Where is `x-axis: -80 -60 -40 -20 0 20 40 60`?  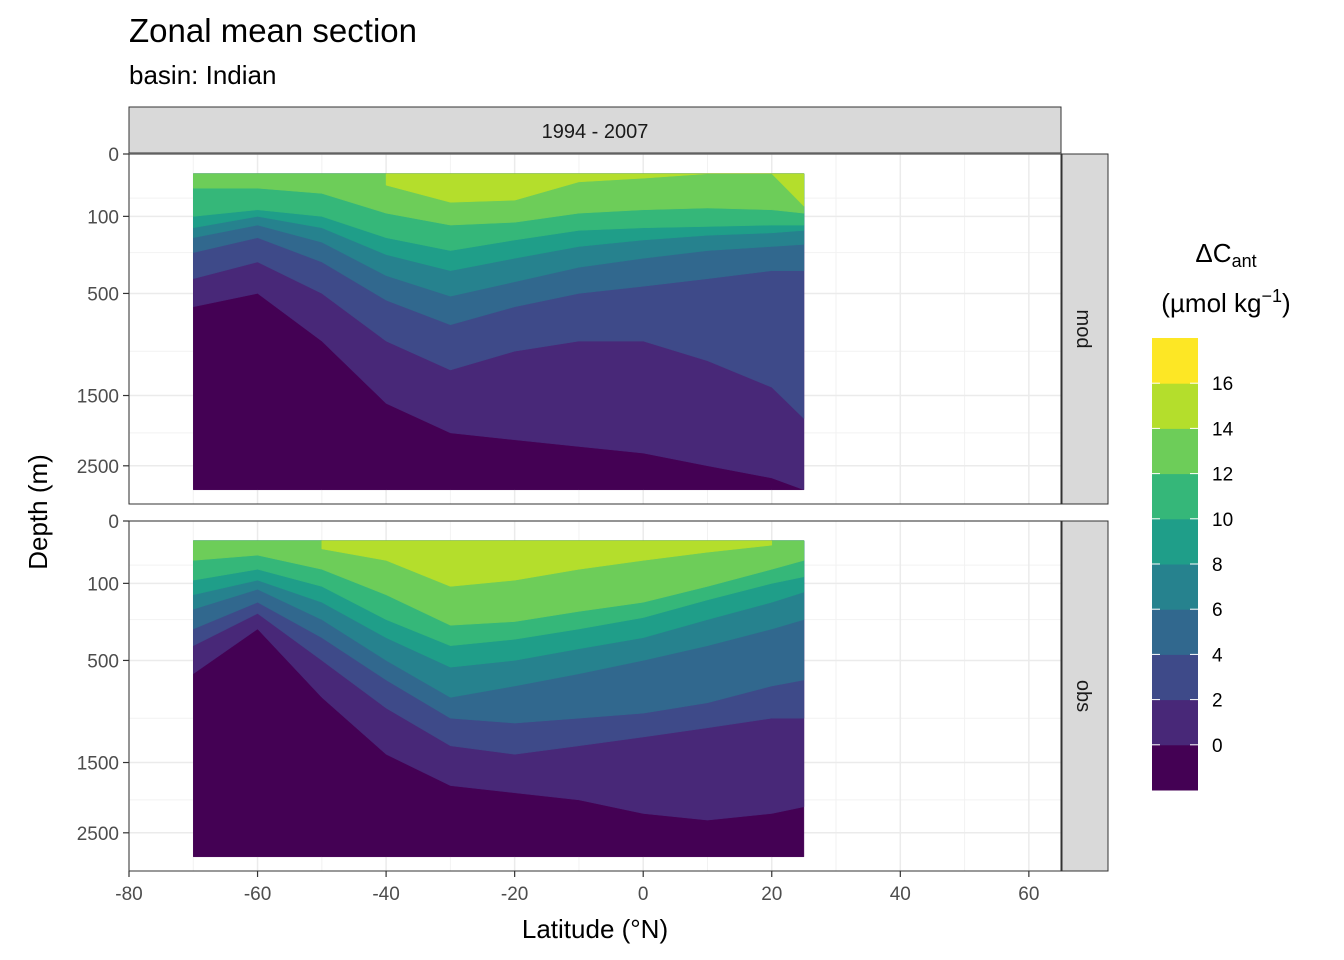
x-axis: -80 -60 -40 -20 0 20 40 60 is located at coordinates (577, 888).